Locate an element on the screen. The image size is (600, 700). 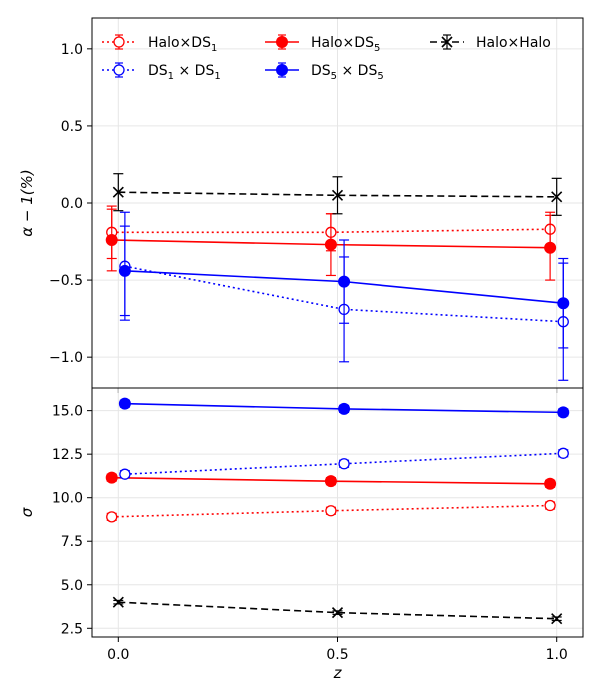
bottom-y-ticks: 2.5 5.0 7.5 10.0 12.5 15.0 is located at coordinates (72, 520).